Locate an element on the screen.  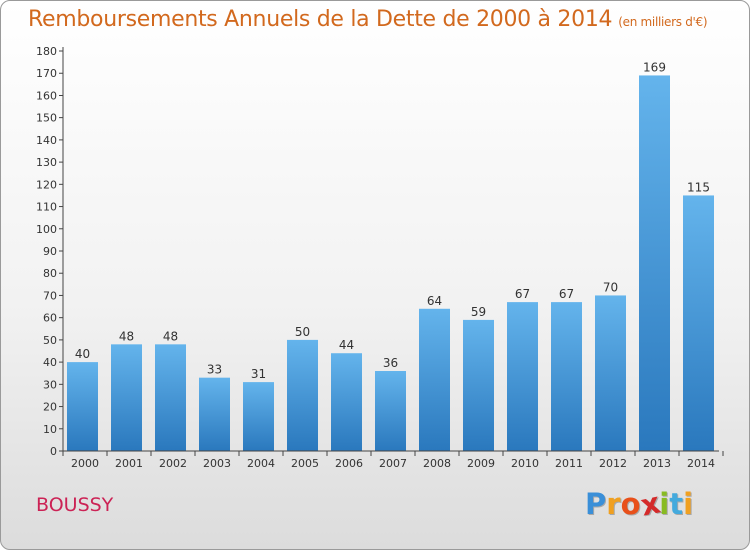
logo-letter: o is located at coordinates (630, 504).